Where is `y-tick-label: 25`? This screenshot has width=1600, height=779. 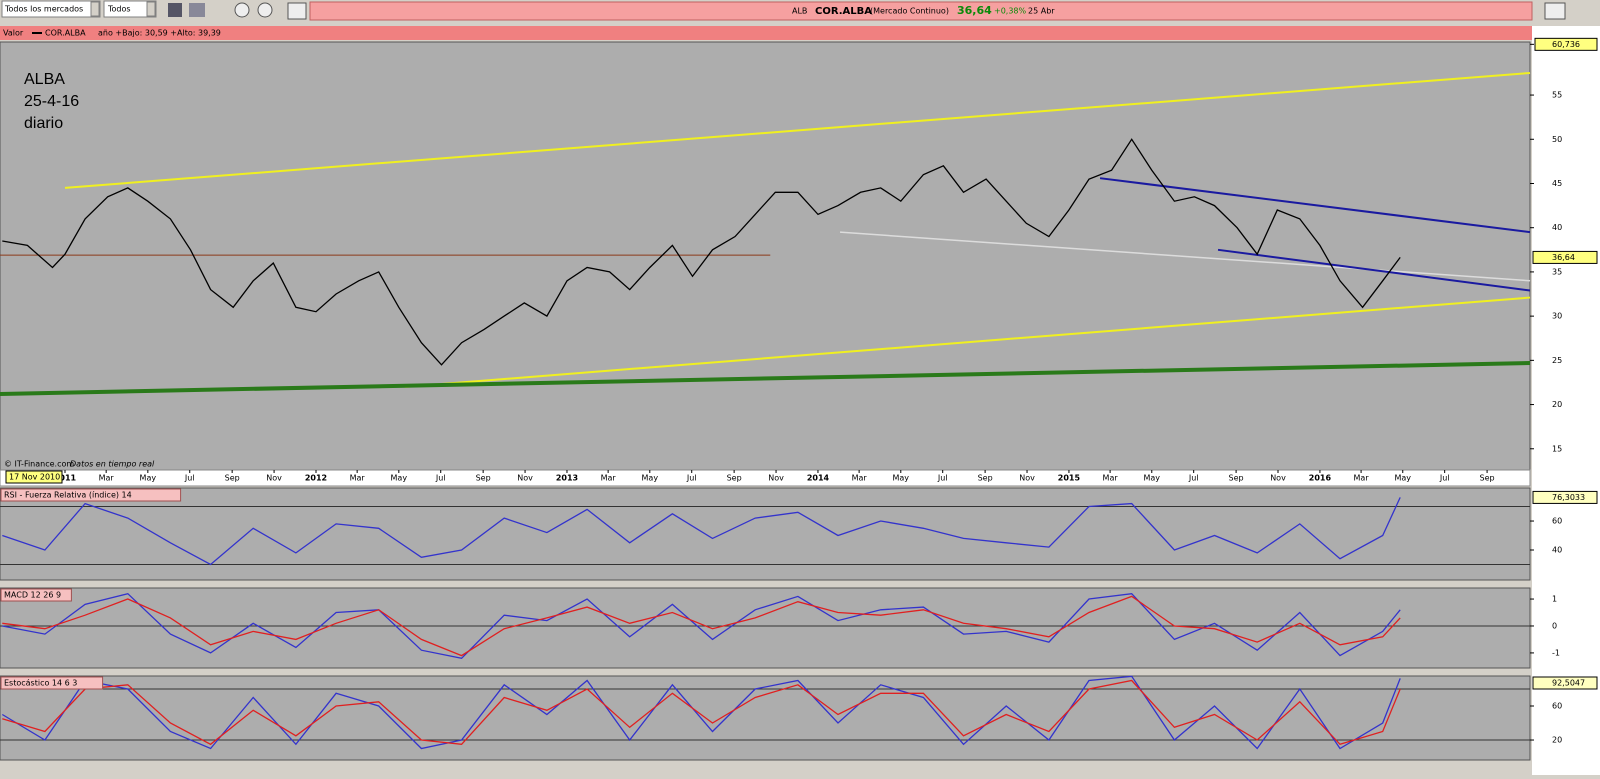 y-tick-label: 25 is located at coordinates (1557, 360).